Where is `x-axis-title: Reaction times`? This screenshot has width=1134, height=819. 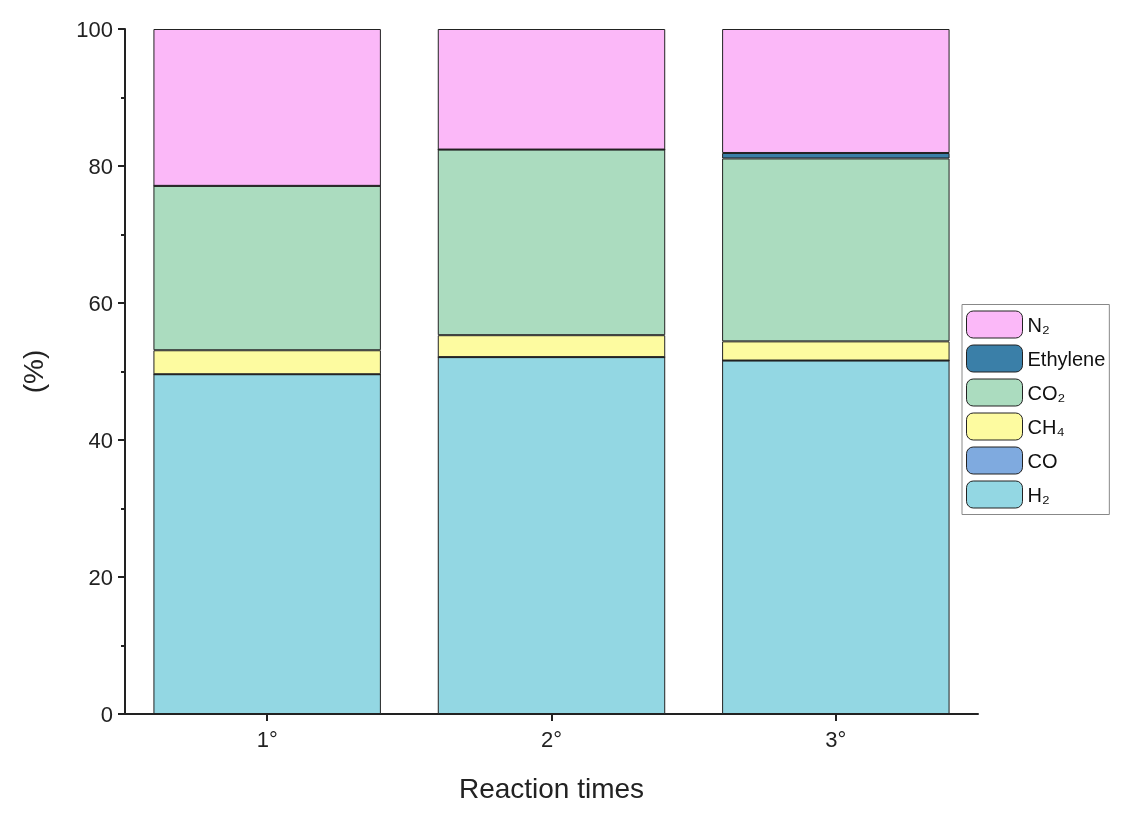 x-axis-title: Reaction times is located at coordinates (551, 788).